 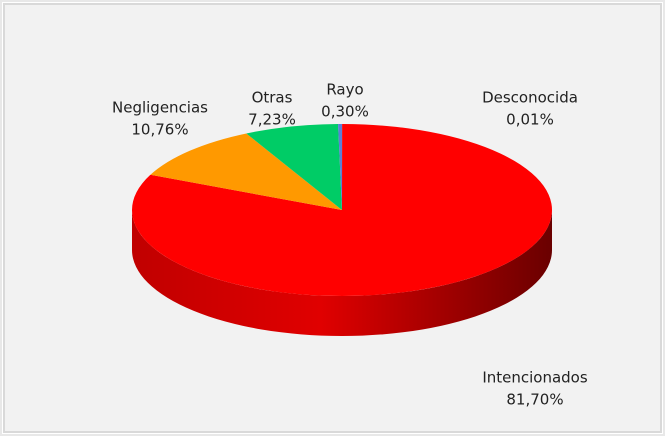 What do you see at coordinates (159, 130) in the screenshot?
I see `slice-label-value: 10,76%` at bounding box center [159, 130].